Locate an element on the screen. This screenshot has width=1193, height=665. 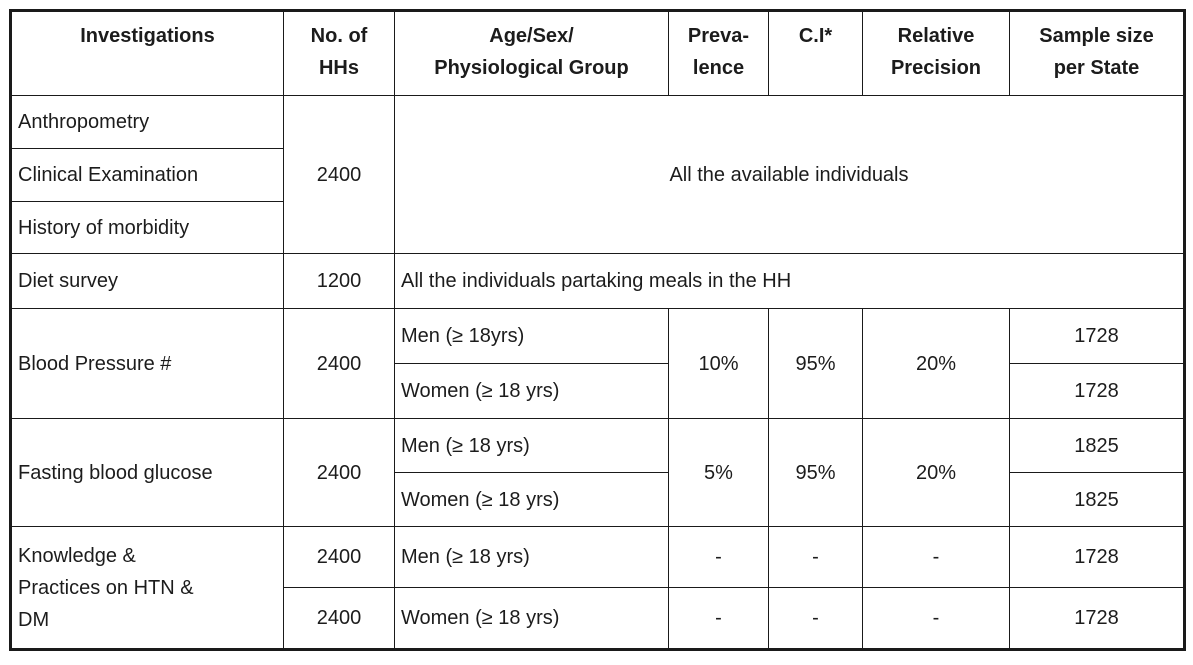
cell-anthro-hhs: 2400 is located at coordinates (339, 174).